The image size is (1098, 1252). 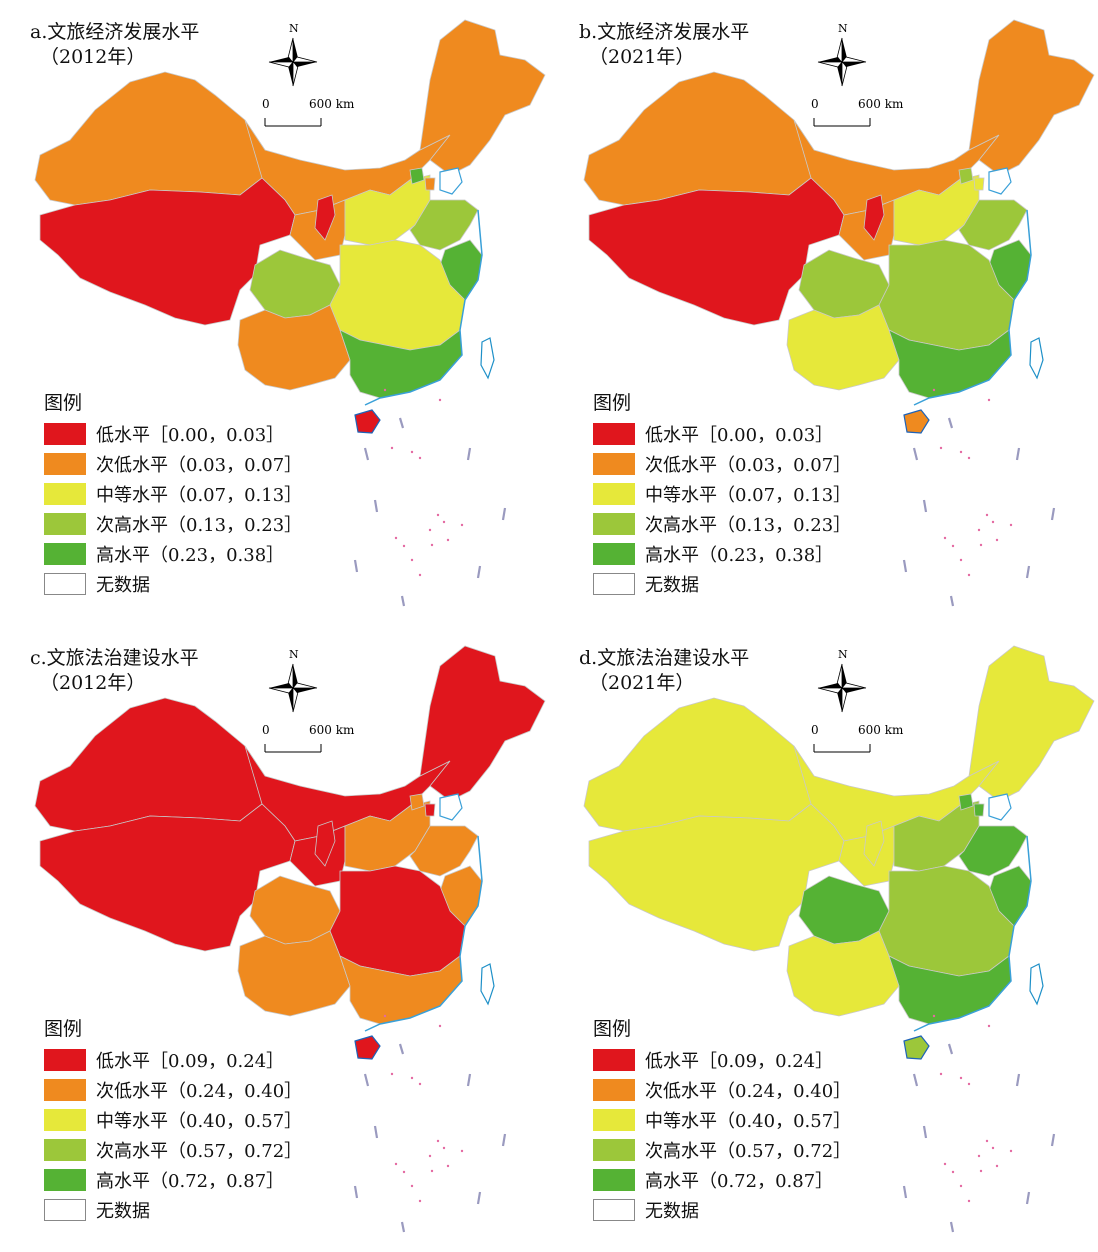 What do you see at coordinates (664, 45) in the screenshot?
I see `map-title: b.文旅经济发展水平 （2021年）` at bounding box center [664, 45].